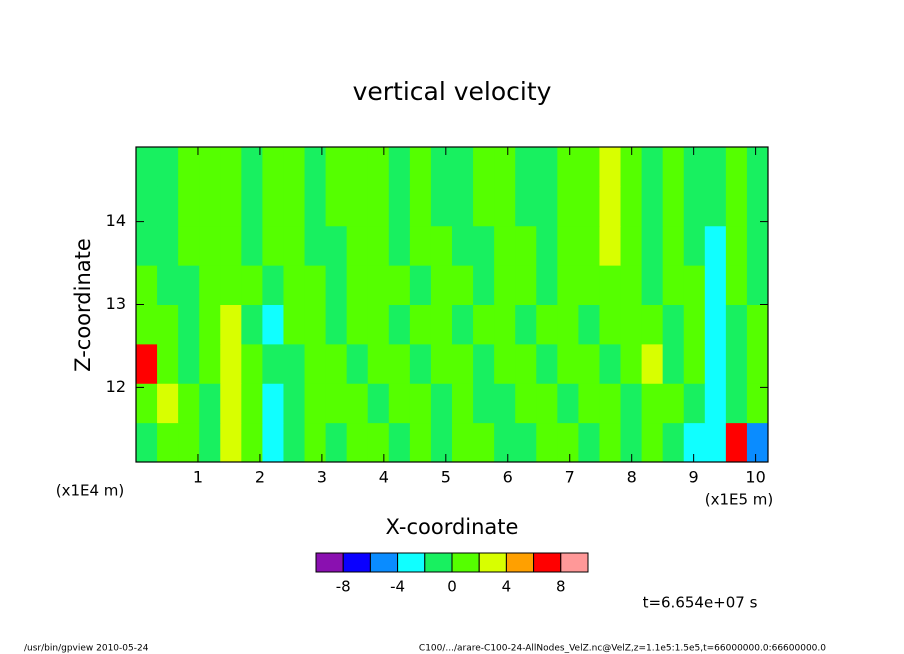 The width and height of the screenshot is (904, 654). Describe the element at coordinates (694, 477) in the screenshot. I see `x-tick-label: 9` at that location.